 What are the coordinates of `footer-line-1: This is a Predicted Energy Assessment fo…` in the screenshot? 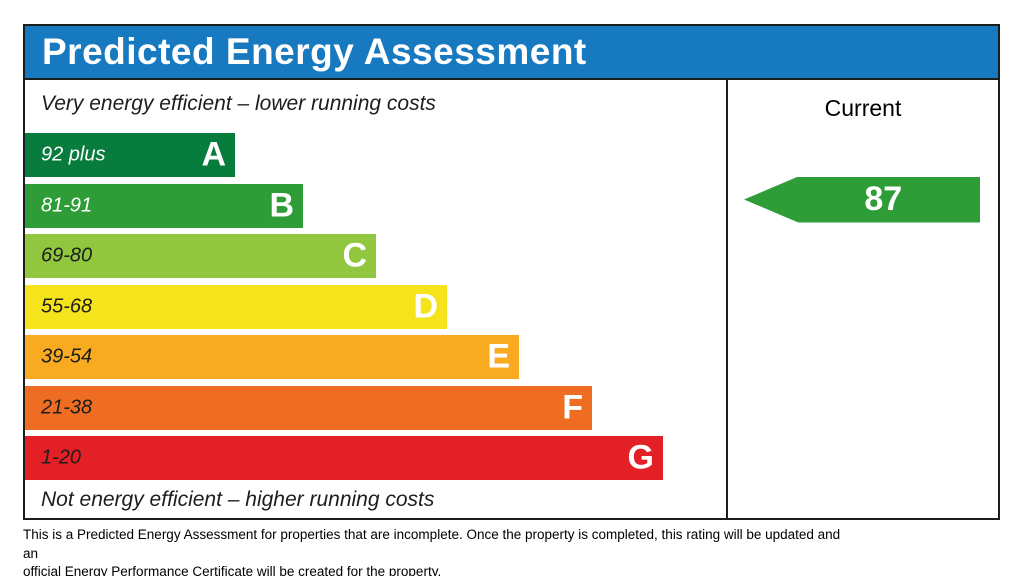 It's located at (432, 544).